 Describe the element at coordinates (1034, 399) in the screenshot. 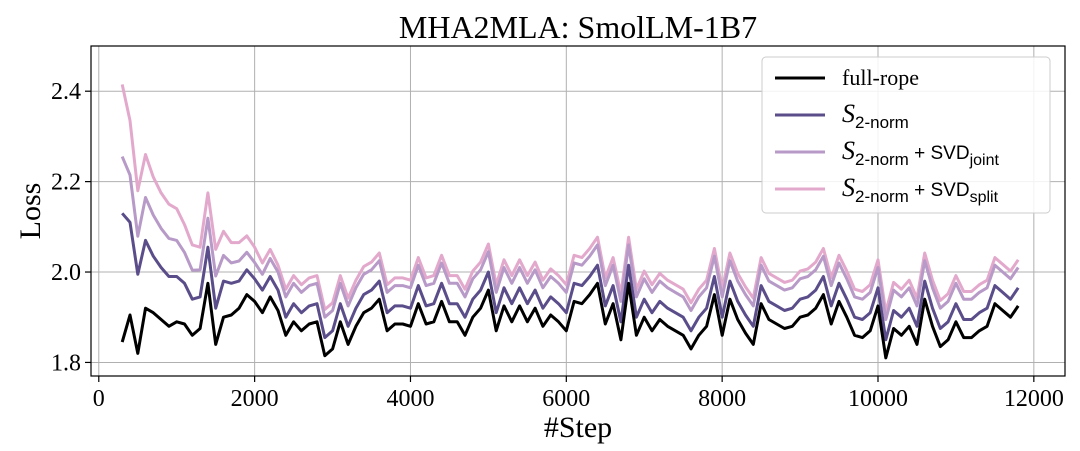

I see `x-tick-label: 12000` at that location.